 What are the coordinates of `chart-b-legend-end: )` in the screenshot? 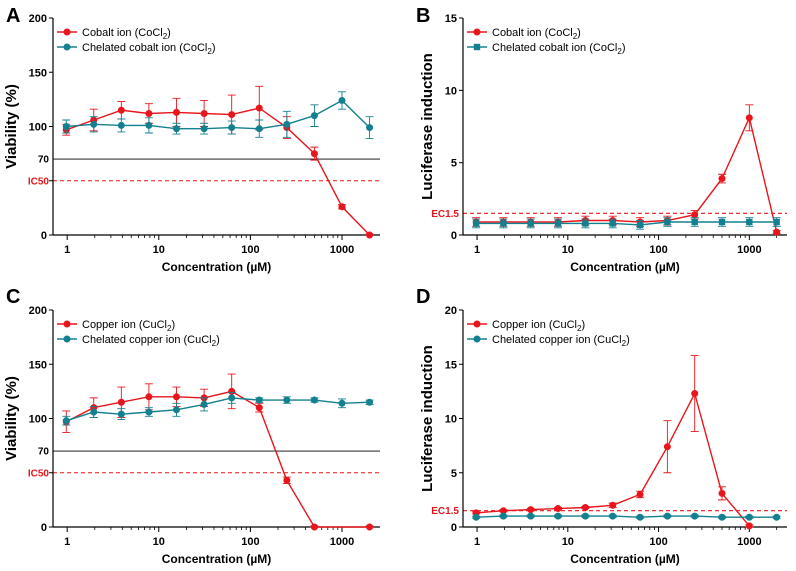 It's located at (579, 33).